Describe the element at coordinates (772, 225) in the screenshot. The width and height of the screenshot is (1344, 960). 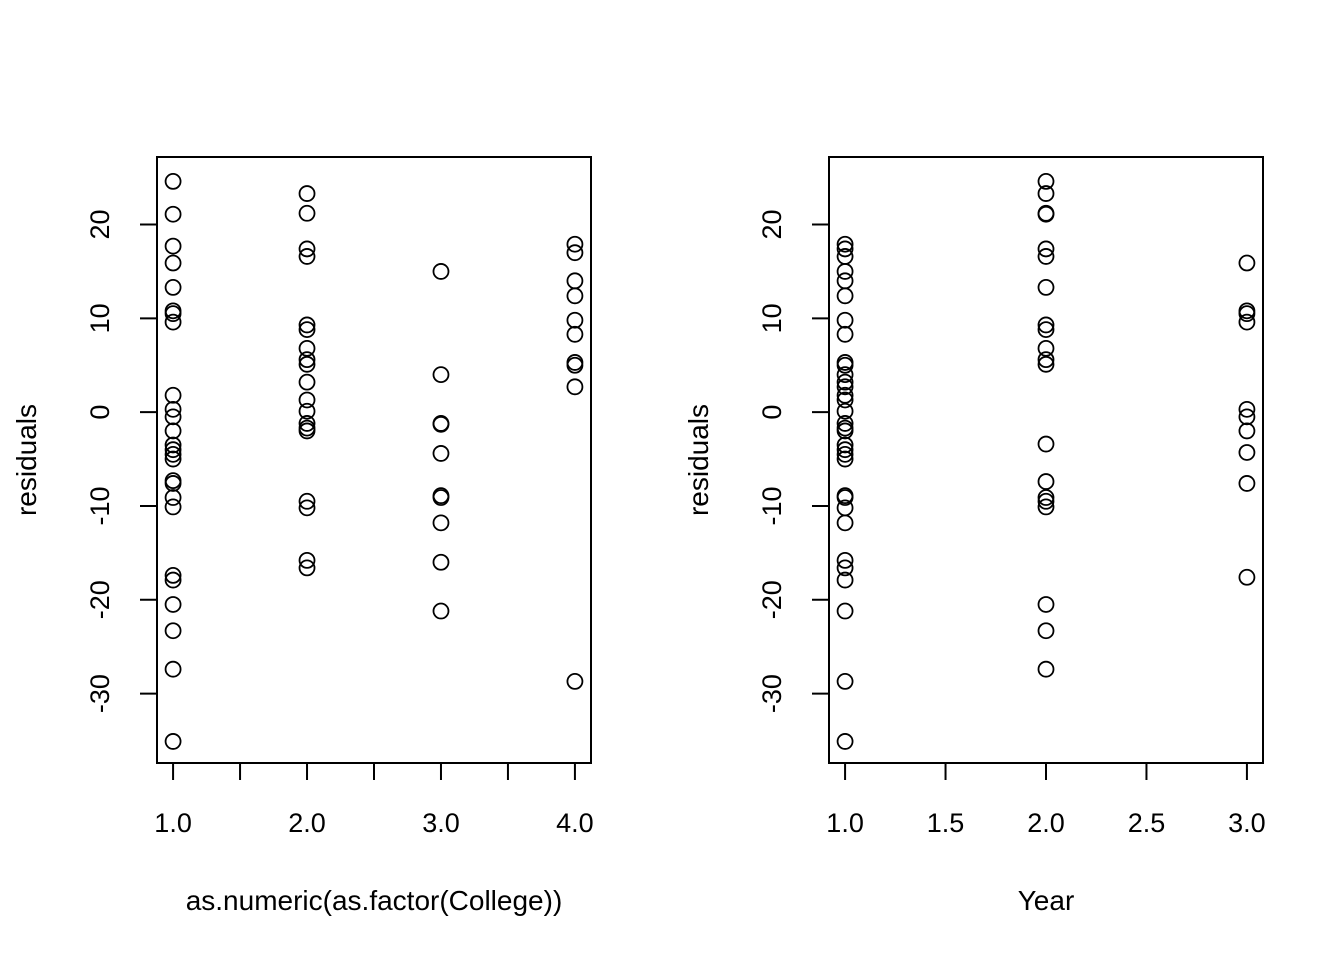
I see `y-tick-label: 20` at that location.